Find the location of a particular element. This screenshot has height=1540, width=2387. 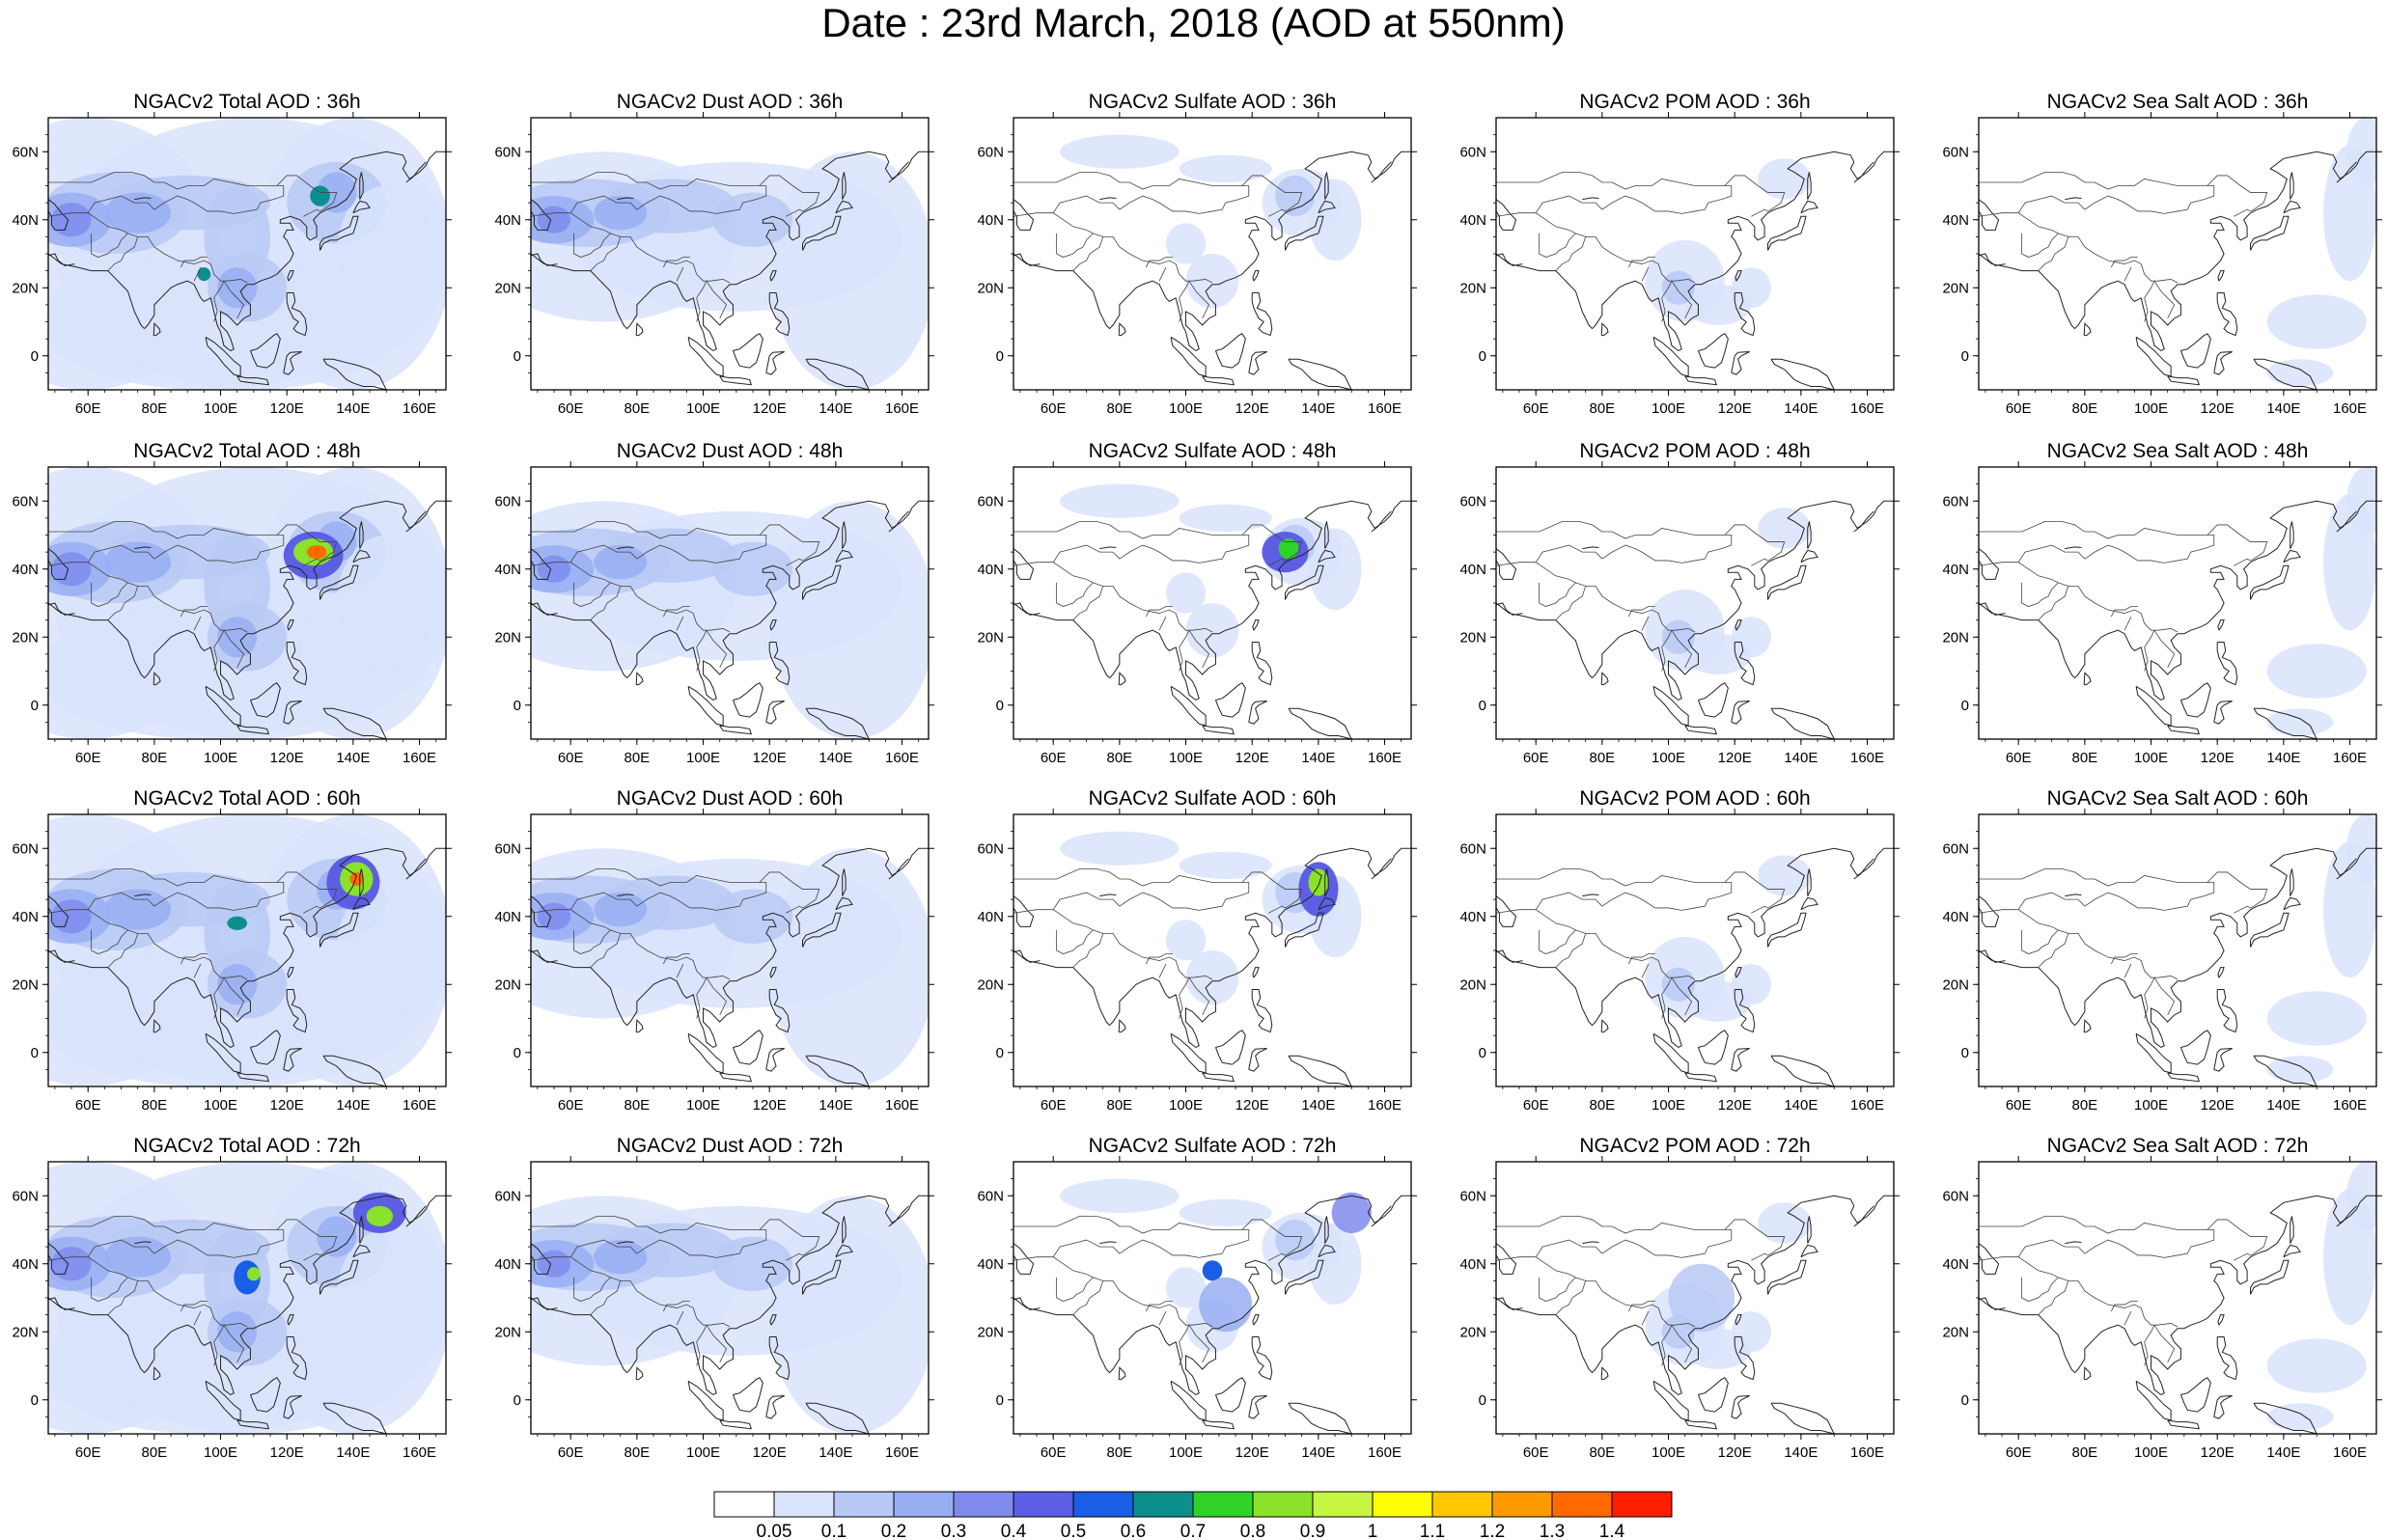

colorbar-label: 0.5 is located at coordinates (1073, 1531).